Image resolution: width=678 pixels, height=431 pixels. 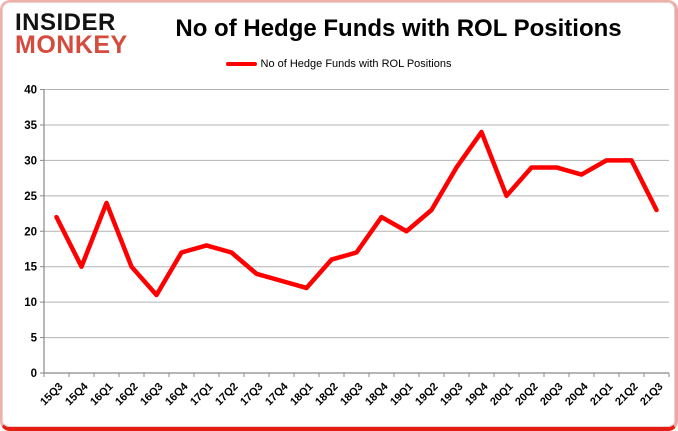 What do you see at coordinates (152, 395) in the screenshot?
I see `svg-text: 16Q3` at bounding box center [152, 395].